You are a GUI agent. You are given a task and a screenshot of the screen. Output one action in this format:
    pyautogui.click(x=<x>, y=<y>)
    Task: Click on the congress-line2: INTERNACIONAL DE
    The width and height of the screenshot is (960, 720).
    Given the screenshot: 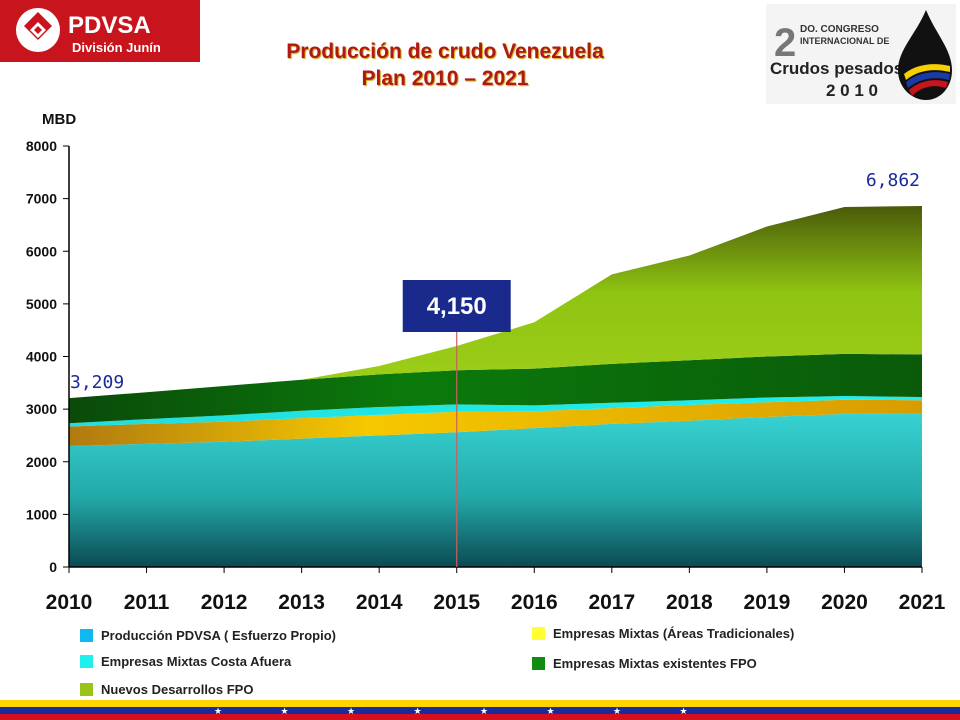 What is the action you would take?
    pyautogui.click(x=844, y=41)
    